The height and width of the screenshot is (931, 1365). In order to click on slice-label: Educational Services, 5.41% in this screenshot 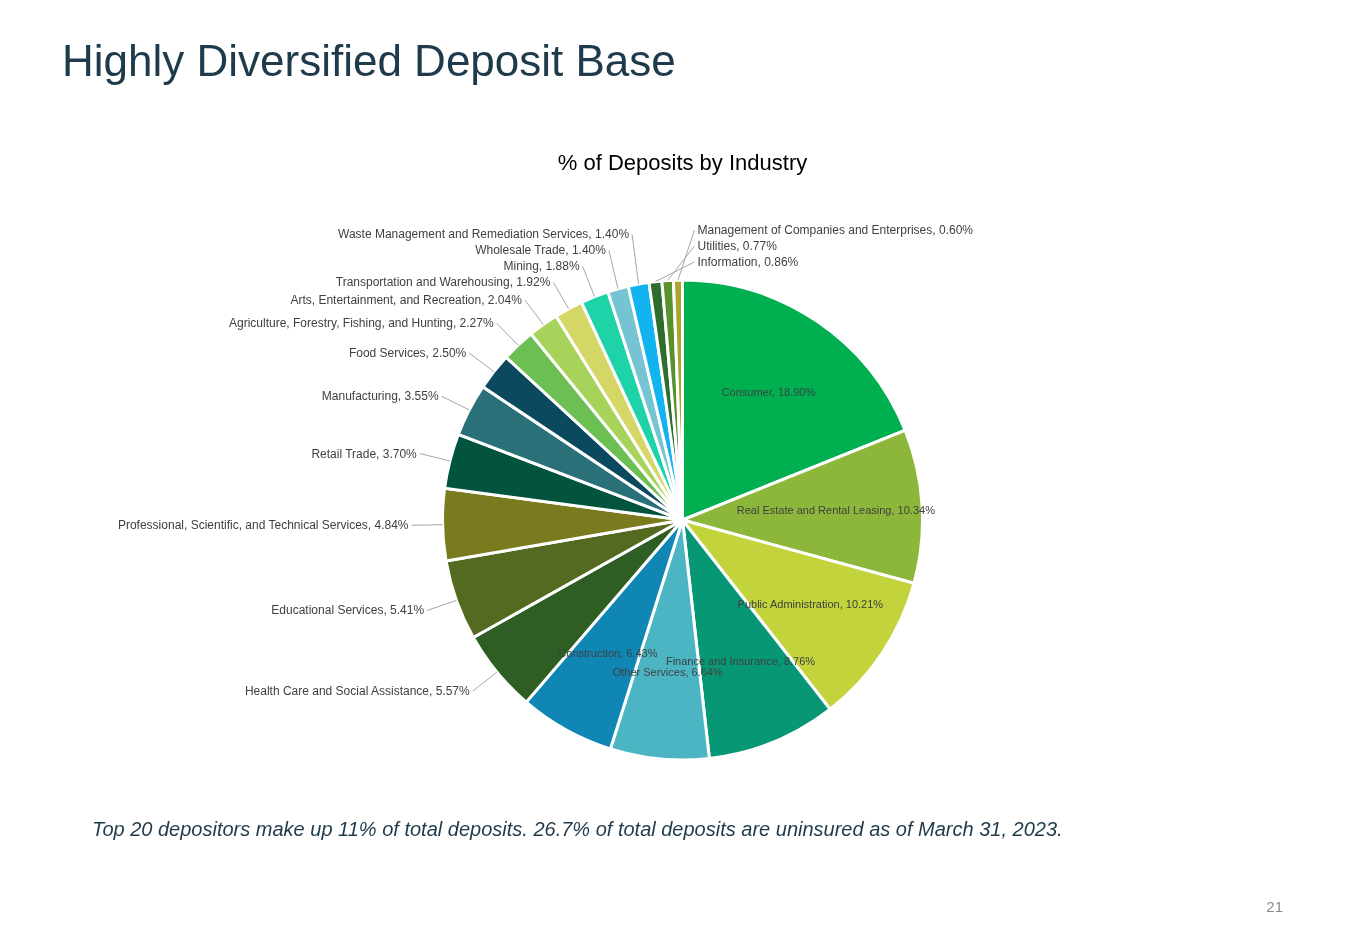, I will do `click(348, 610)`.